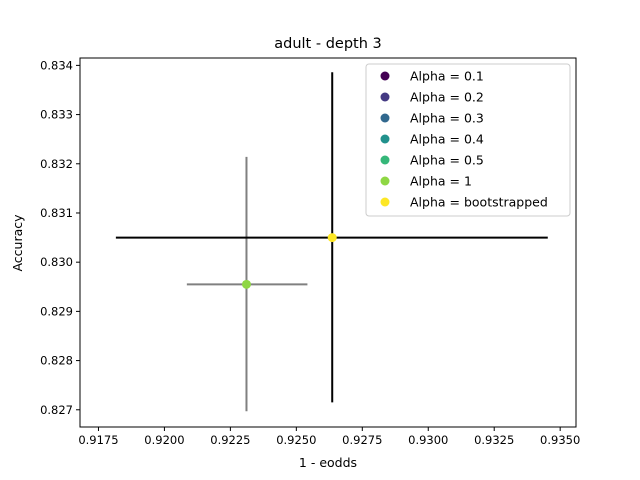 This screenshot has width=640, height=480. Describe the element at coordinates (98, 440) in the screenshot. I see `x-tick-label: 0.9175` at that location.